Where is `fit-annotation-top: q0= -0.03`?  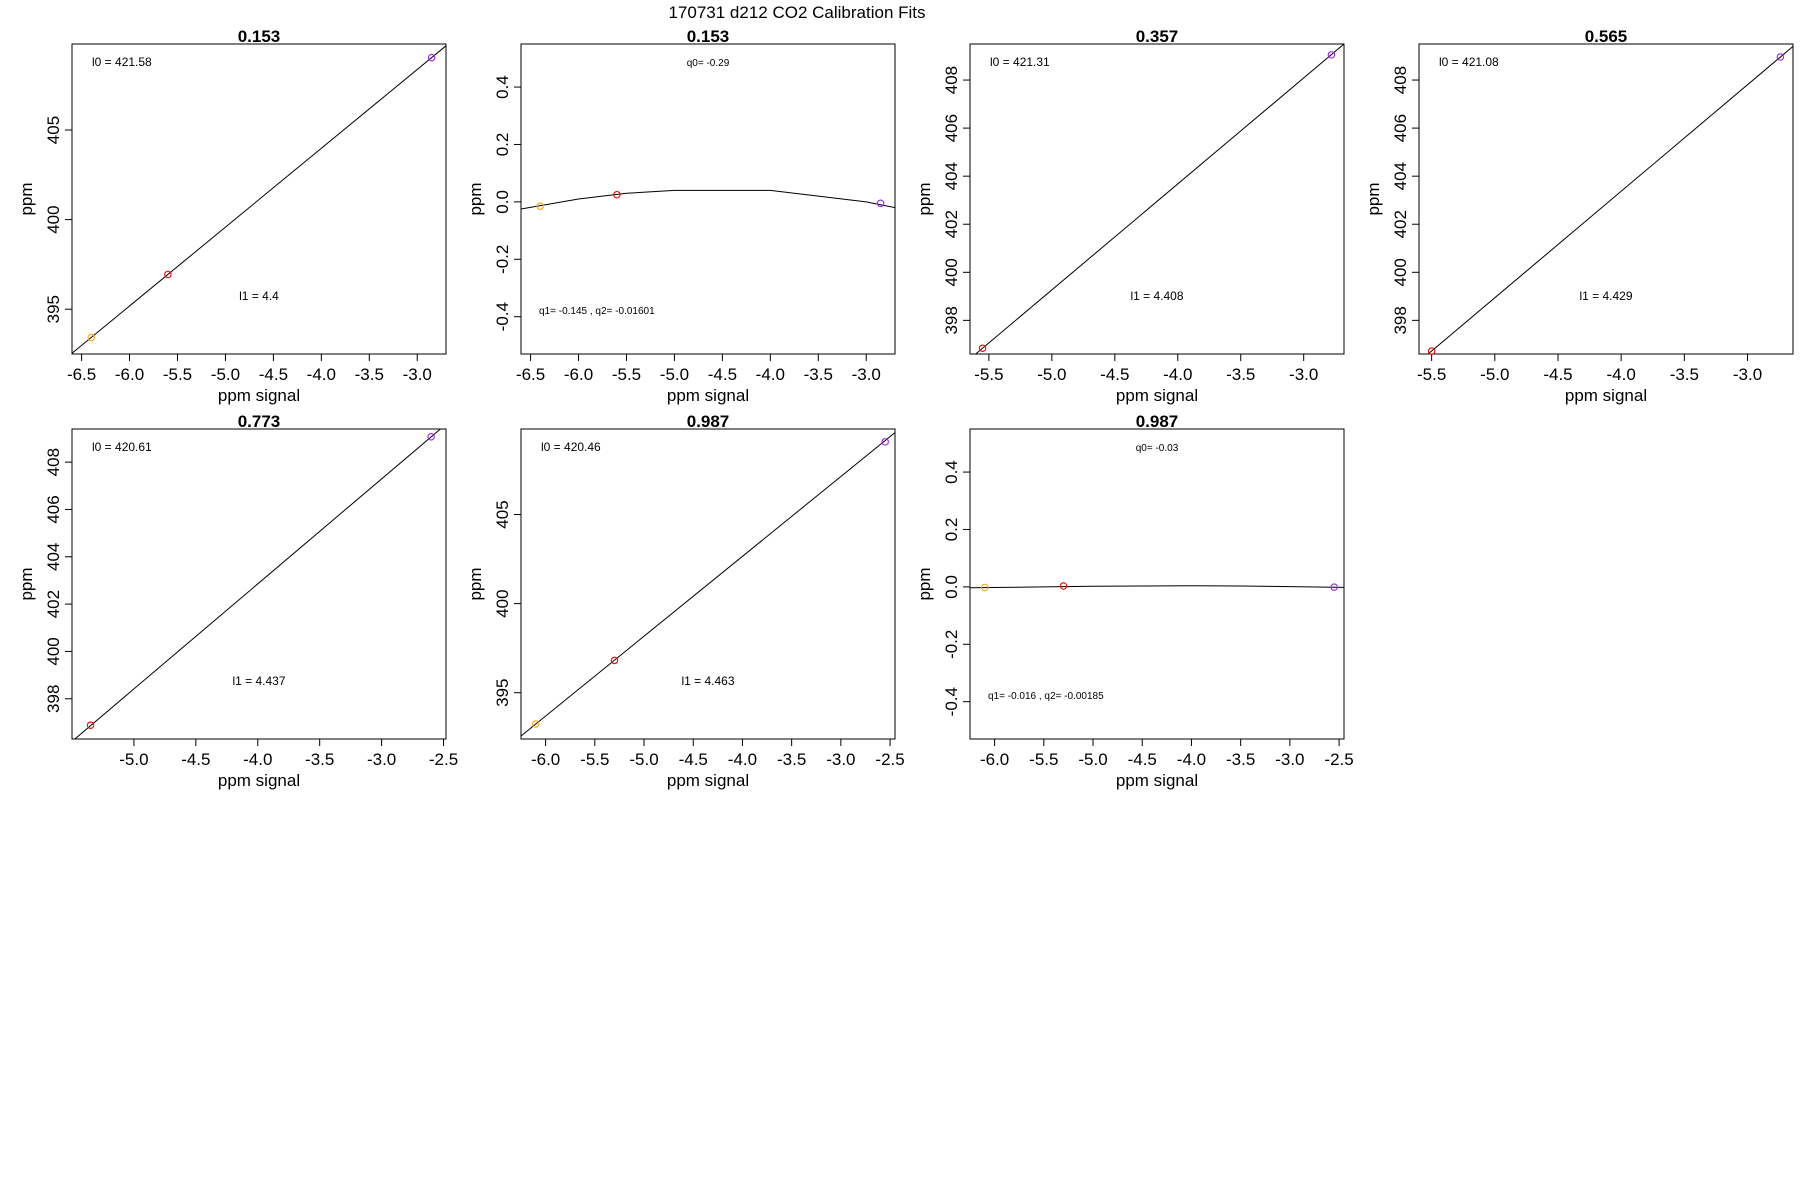 fit-annotation-top: q0= -0.03 is located at coordinates (1157, 448).